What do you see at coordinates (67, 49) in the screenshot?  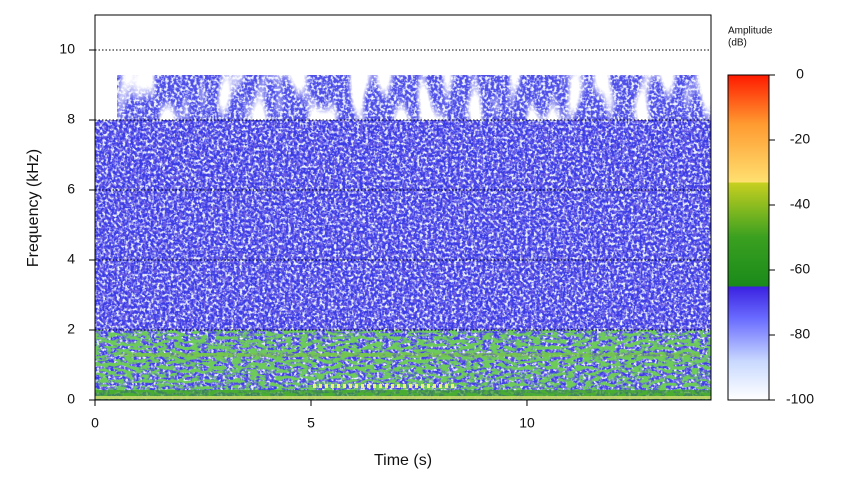 I see `y-tick-label: 10` at bounding box center [67, 49].